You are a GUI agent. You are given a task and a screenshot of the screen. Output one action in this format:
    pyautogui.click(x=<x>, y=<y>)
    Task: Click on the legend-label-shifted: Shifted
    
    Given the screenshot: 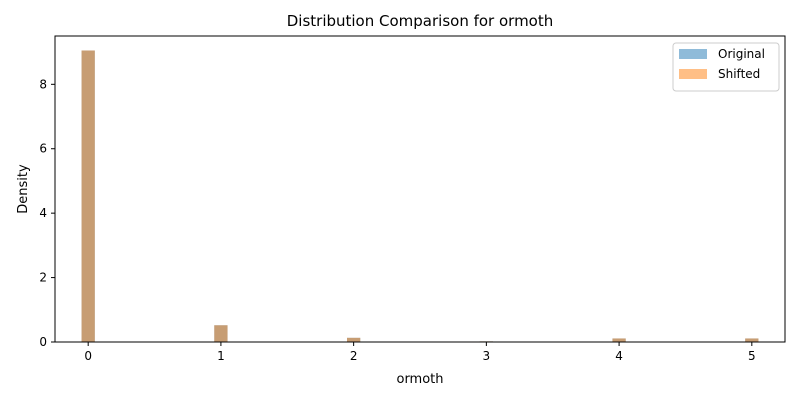 What is the action you would take?
    pyautogui.click(x=739, y=74)
    